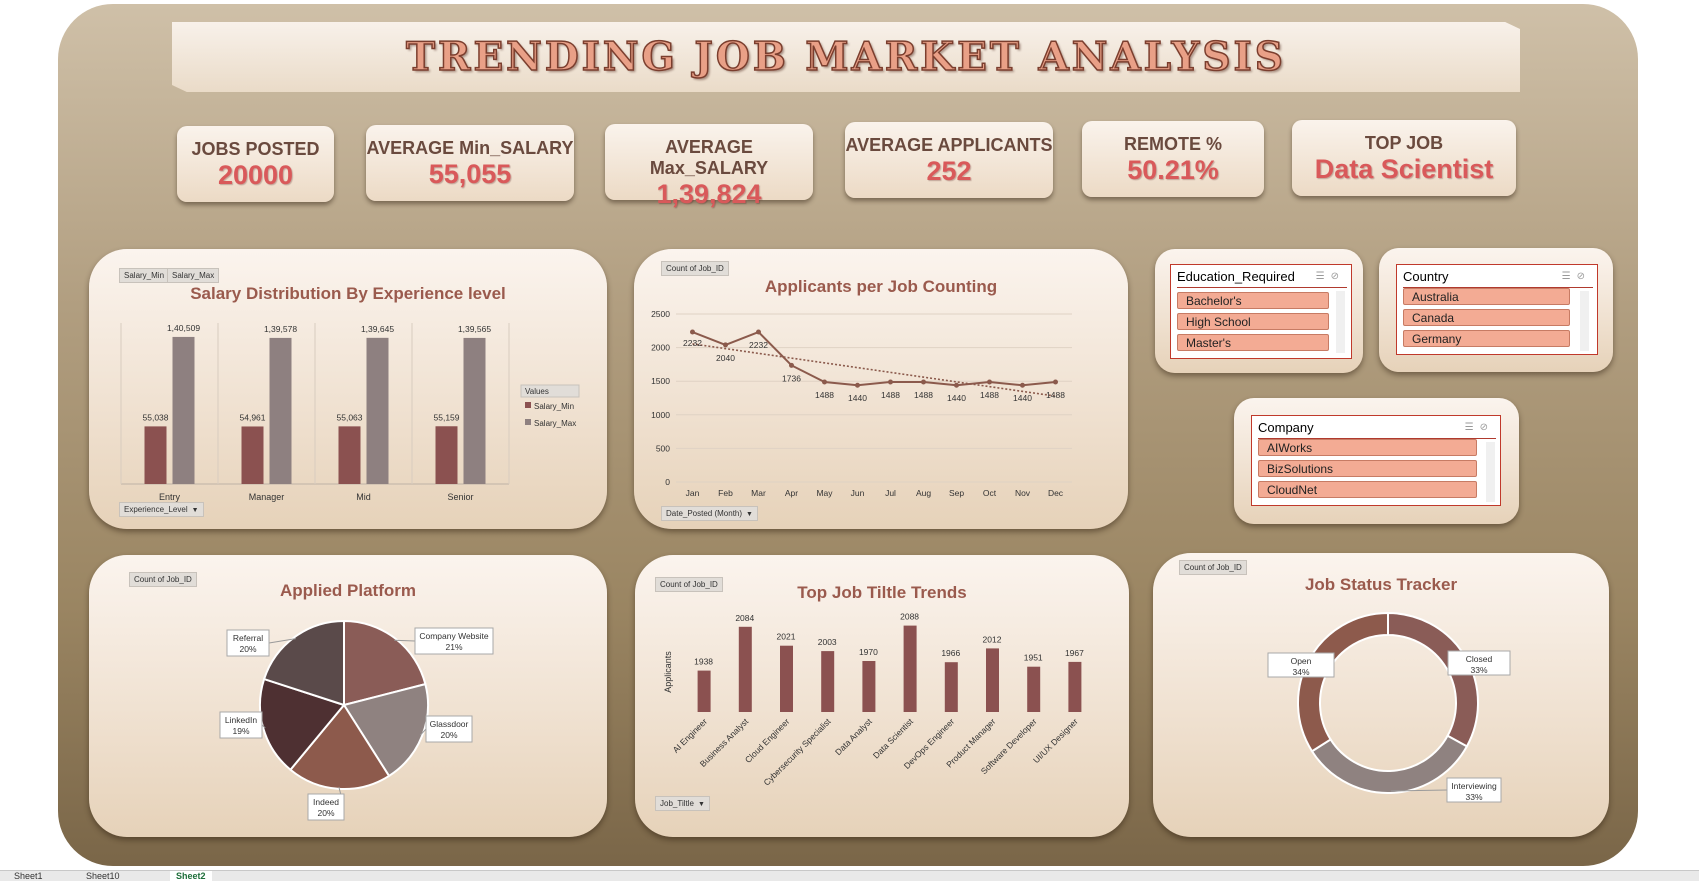 Image resolution: width=1699 pixels, height=881 pixels. Describe the element at coordinates (950, 653) in the screenshot. I see `data-label: 1966` at that location.